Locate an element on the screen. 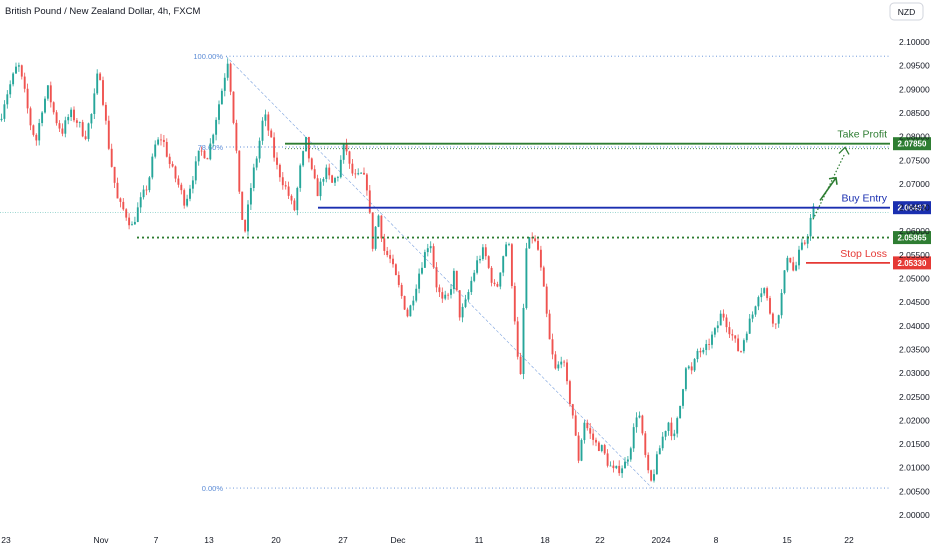 This screenshot has width=932, height=550. currency-button: NZD is located at coordinates (906, 11).